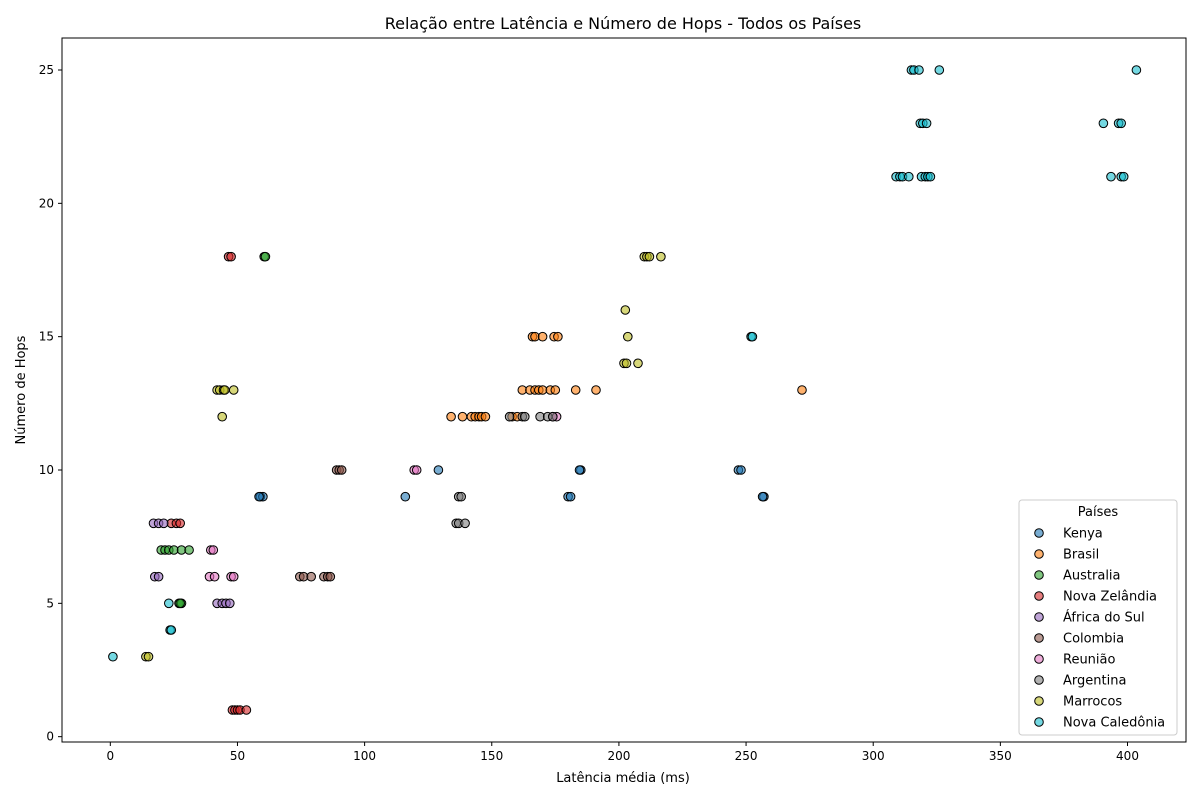 The image size is (1200, 800). I want to click on y-tick-label: 5, so click(50, 603).